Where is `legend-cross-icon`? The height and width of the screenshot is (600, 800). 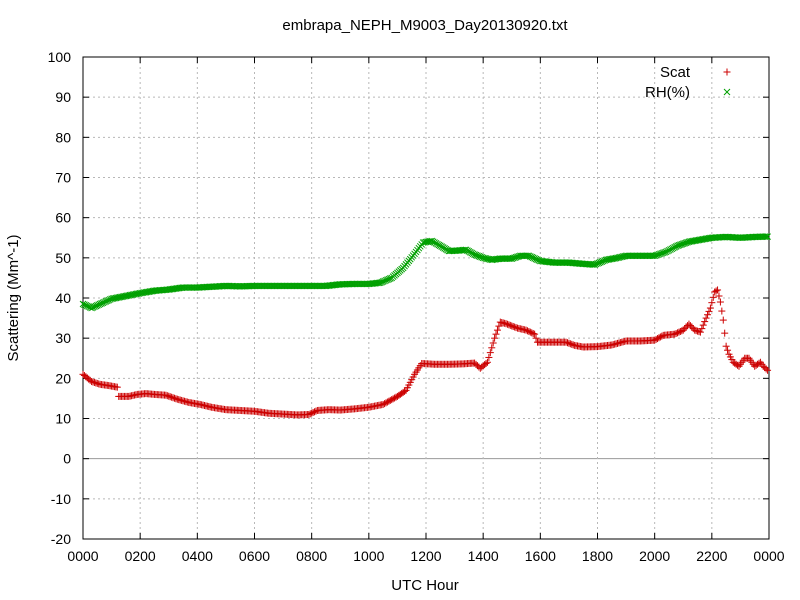 legend-cross-icon is located at coordinates (727, 92).